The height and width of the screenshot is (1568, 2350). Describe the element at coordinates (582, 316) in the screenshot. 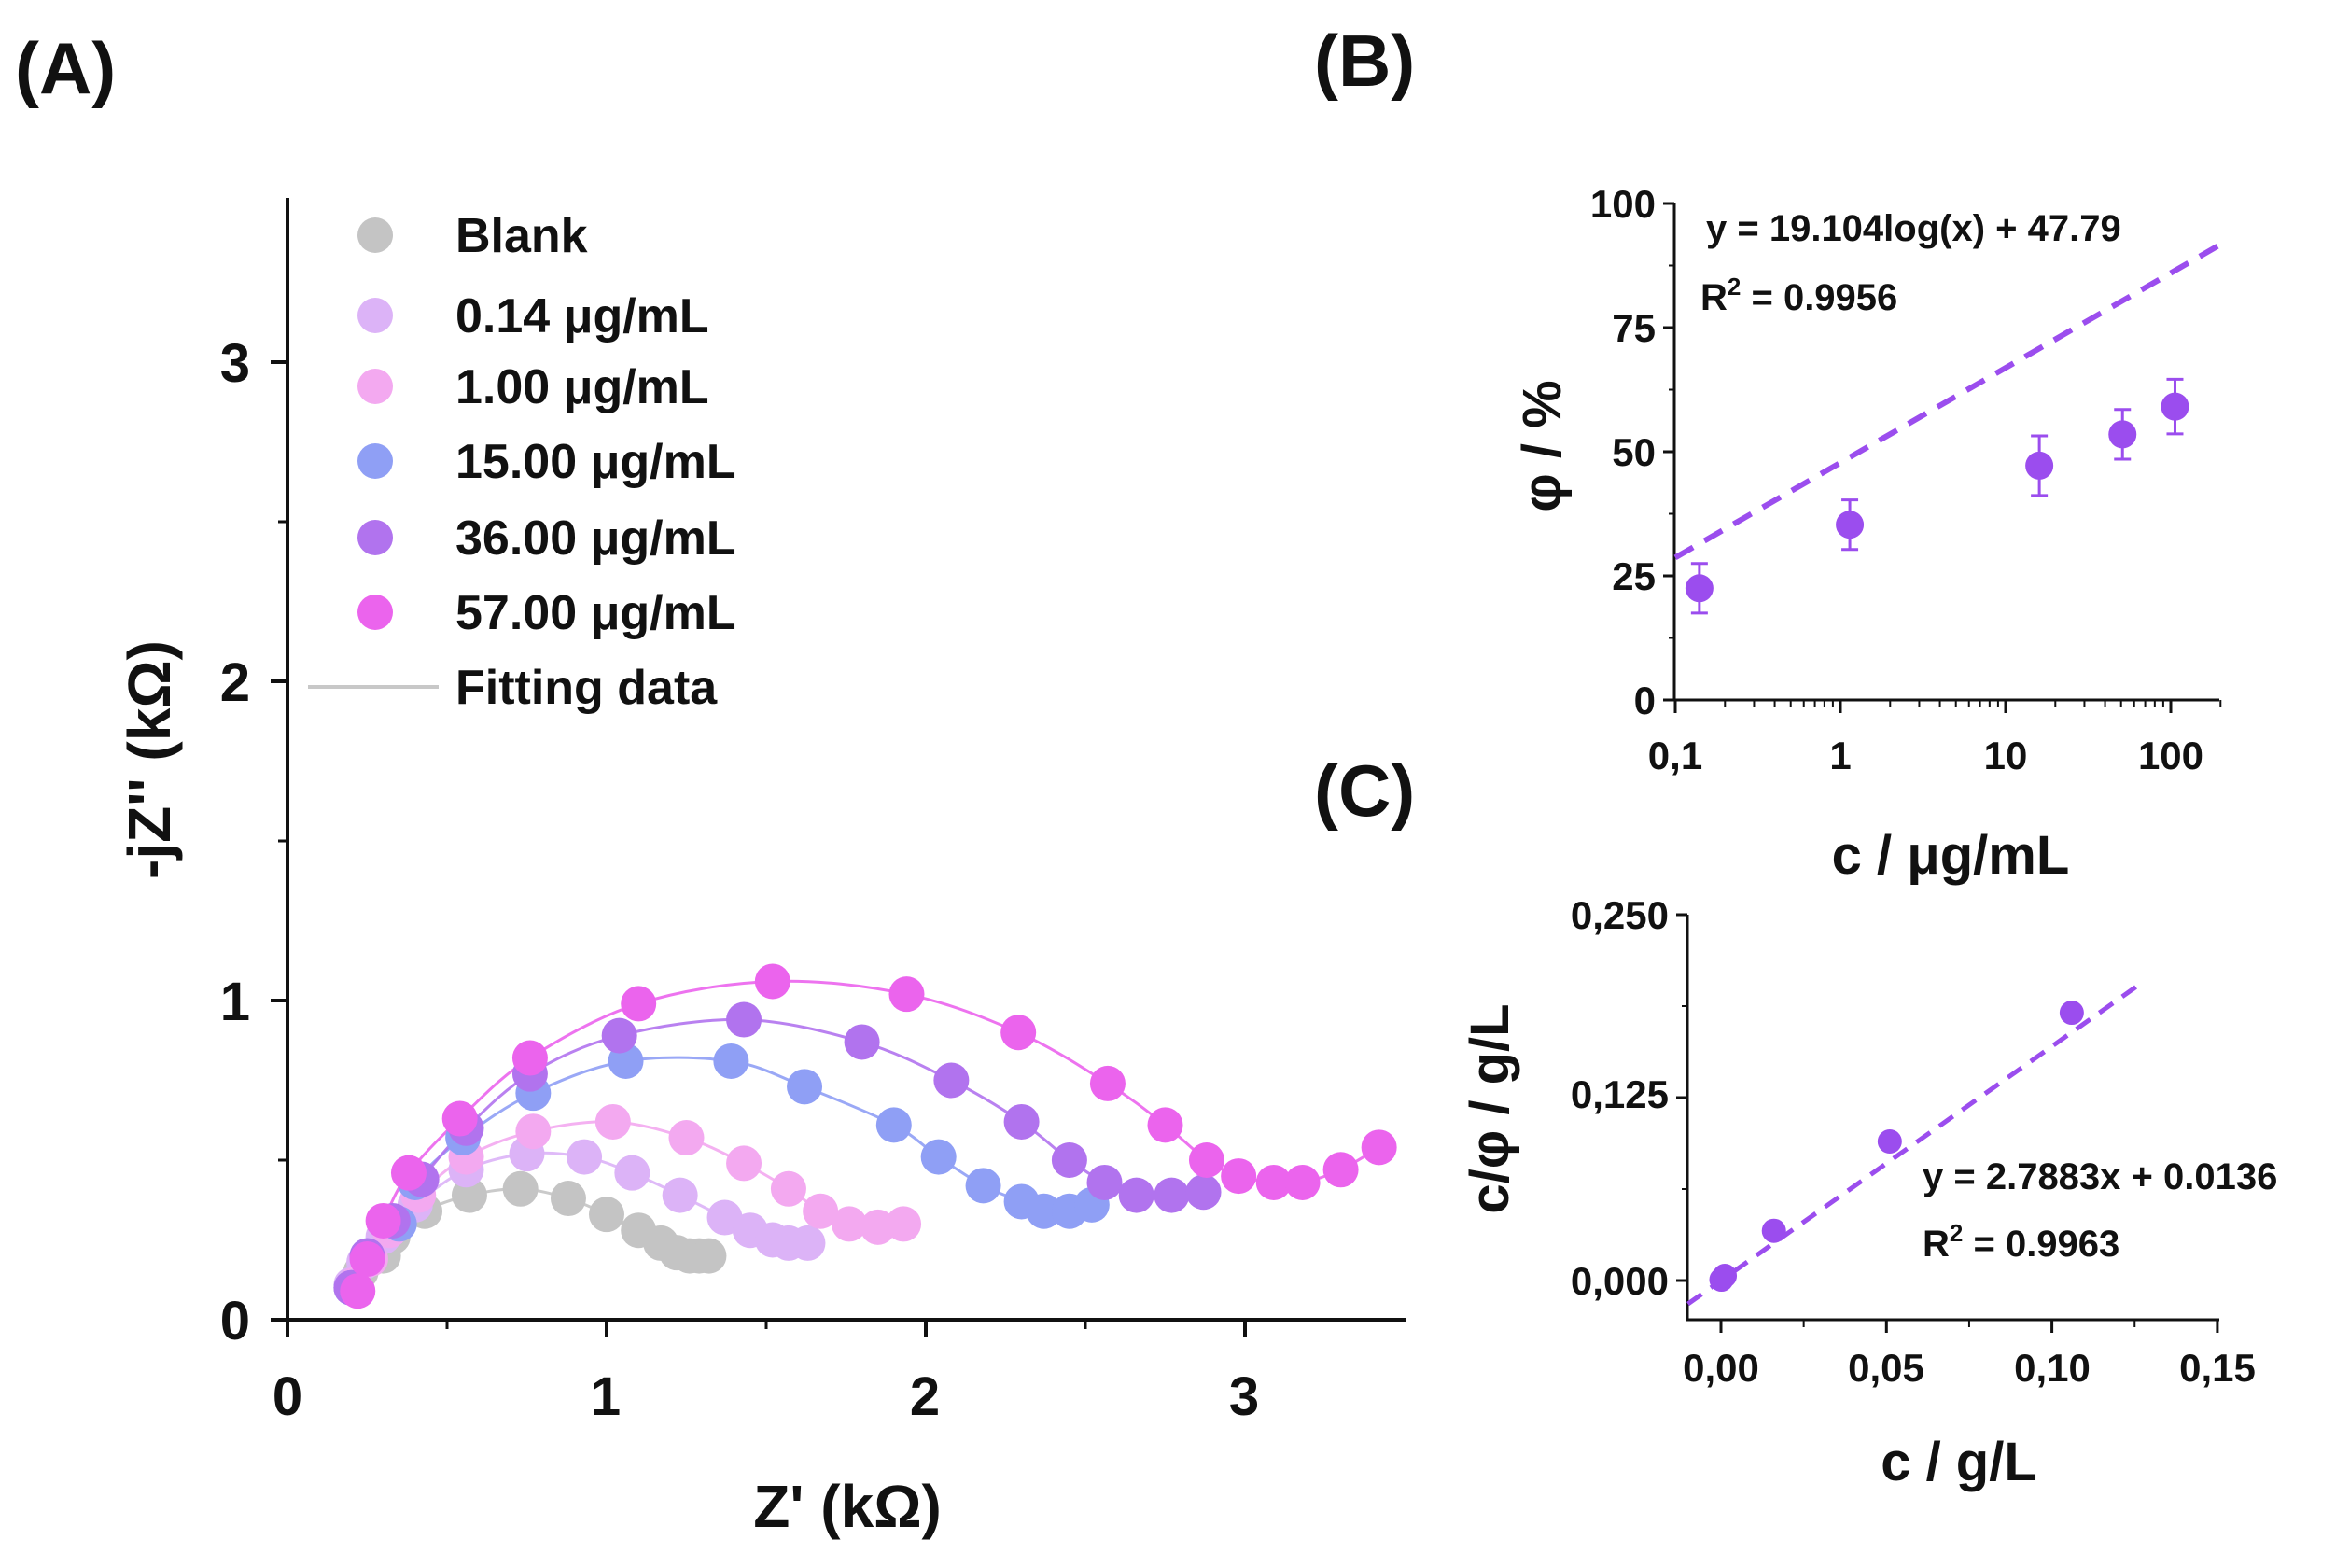

I see `legend-label-0-14: 0.14 μg/mL` at that location.